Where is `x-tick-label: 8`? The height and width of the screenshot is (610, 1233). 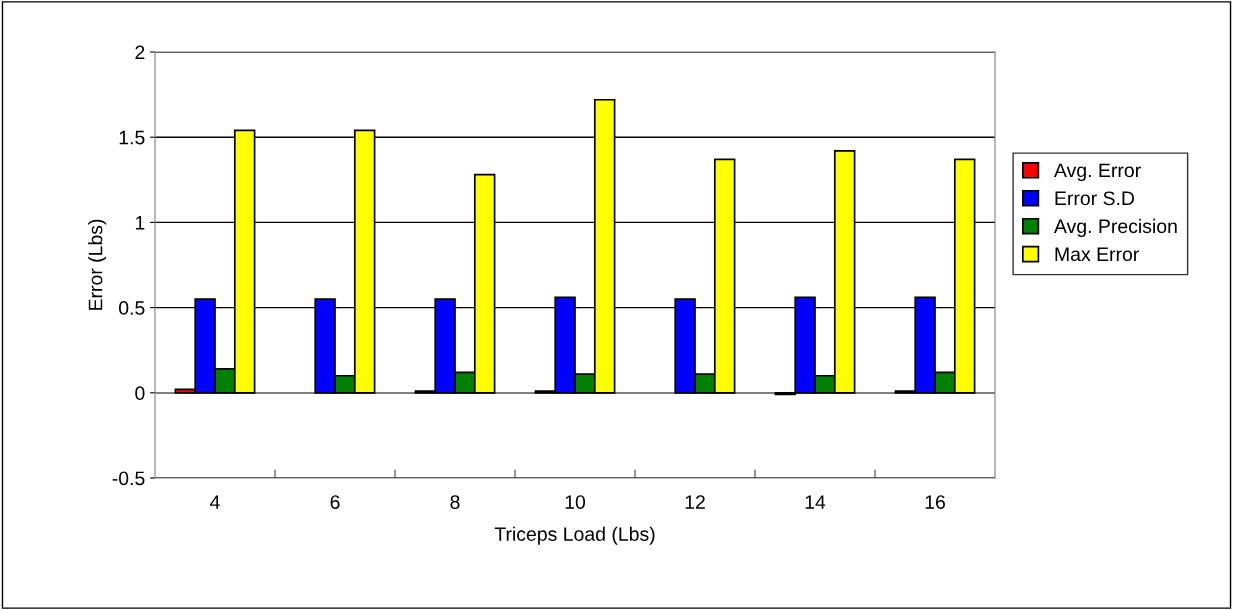 x-tick-label: 8 is located at coordinates (455, 502).